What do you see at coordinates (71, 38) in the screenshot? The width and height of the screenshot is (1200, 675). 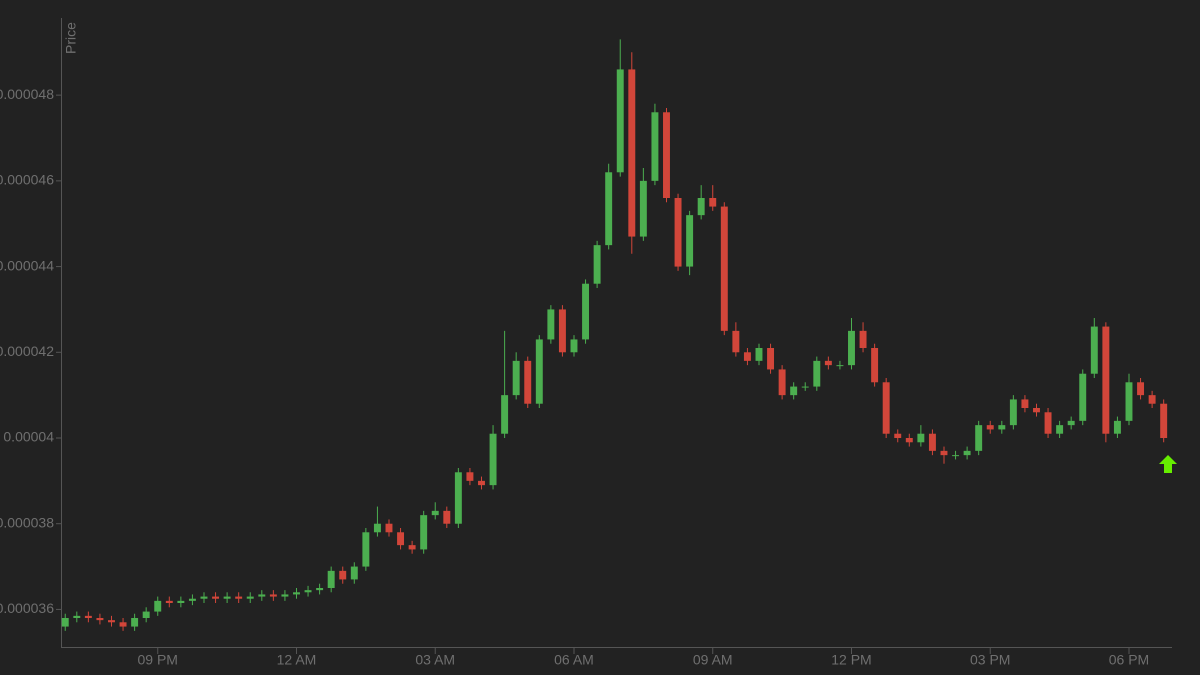 I see `y-axis-label: Price` at bounding box center [71, 38].